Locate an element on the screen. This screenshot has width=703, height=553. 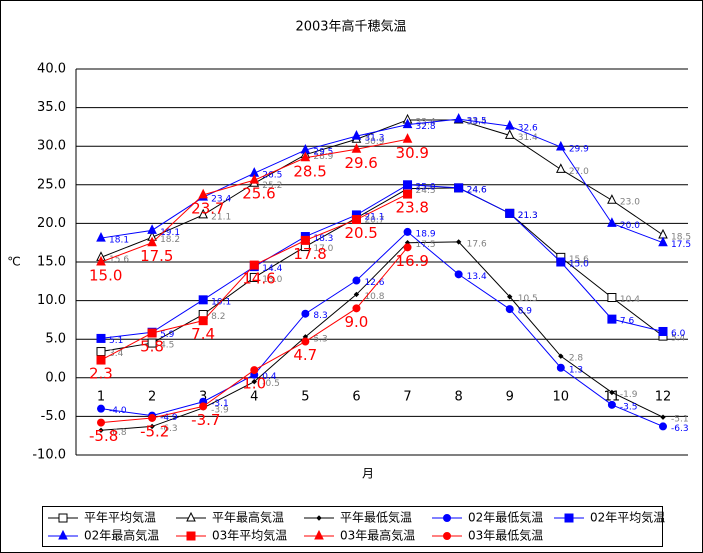
data-label: 23.4 is located at coordinates (221, 200).